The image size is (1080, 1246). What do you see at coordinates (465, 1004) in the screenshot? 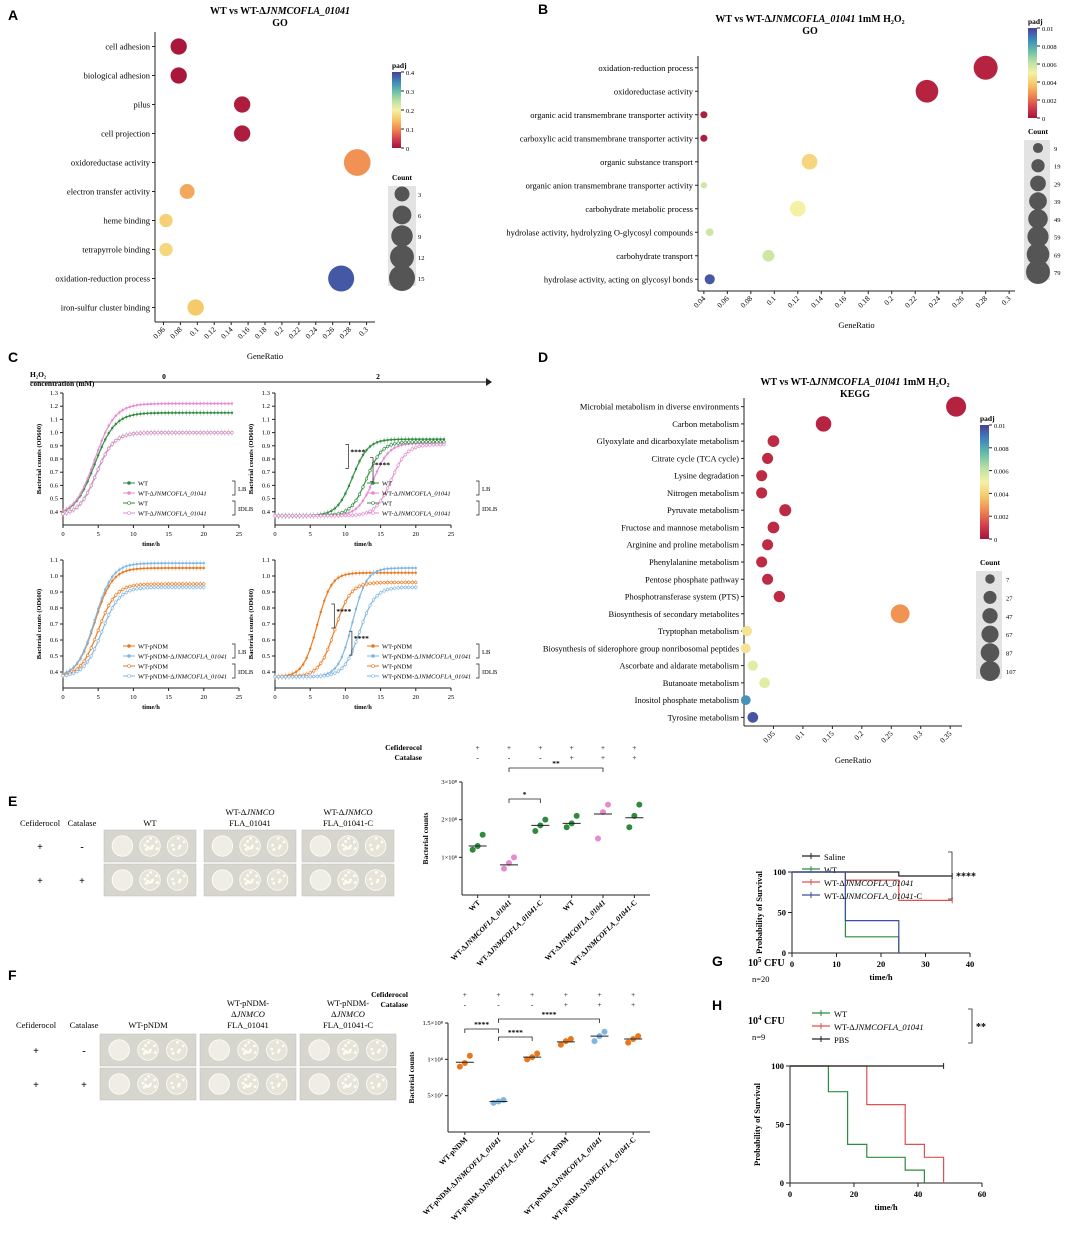
I see `catalase-sign: -` at bounding box center [465, 1004].